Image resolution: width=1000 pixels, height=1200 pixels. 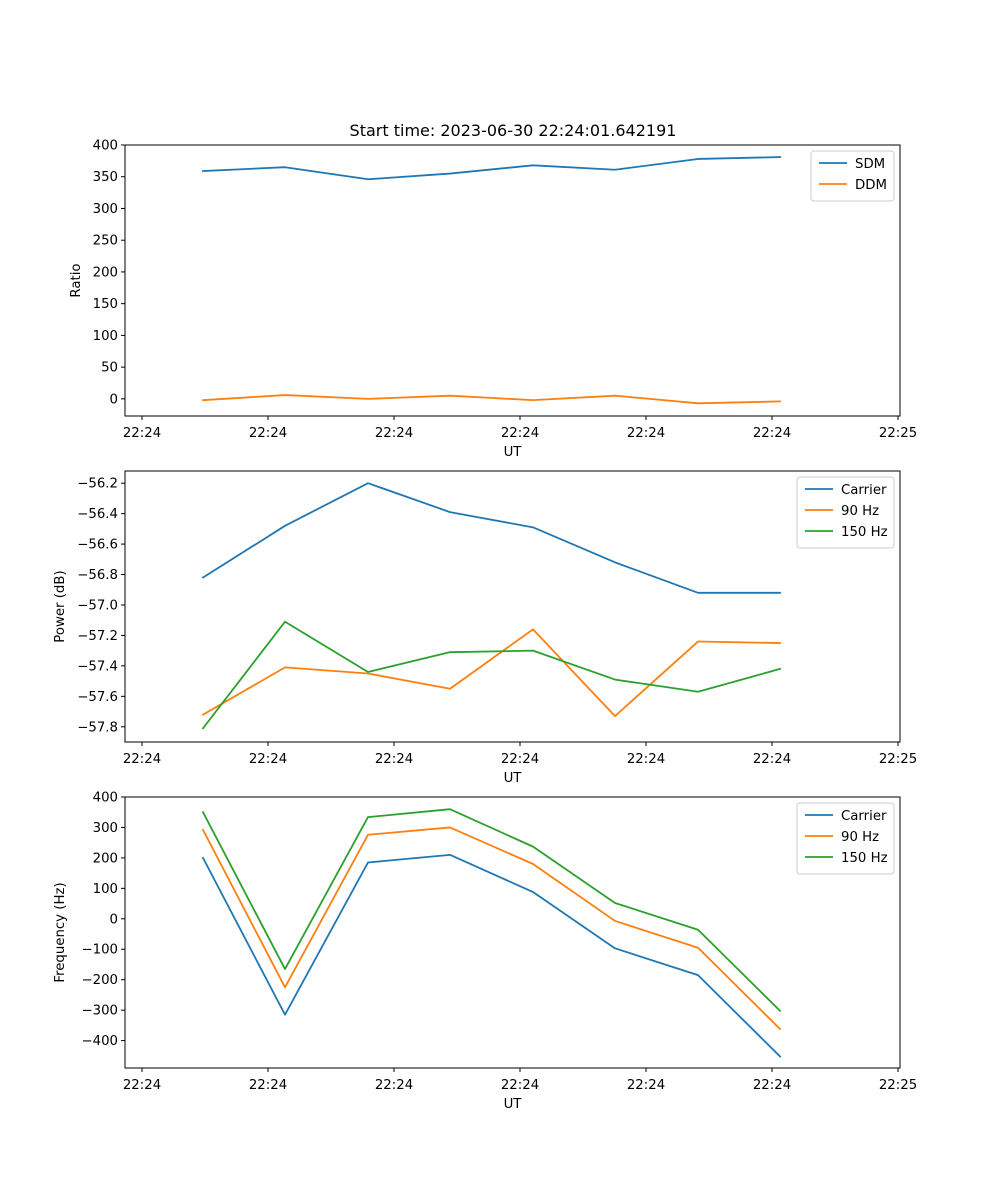 I want to click on y-tick-label: −200, so click(x=99, y=980).